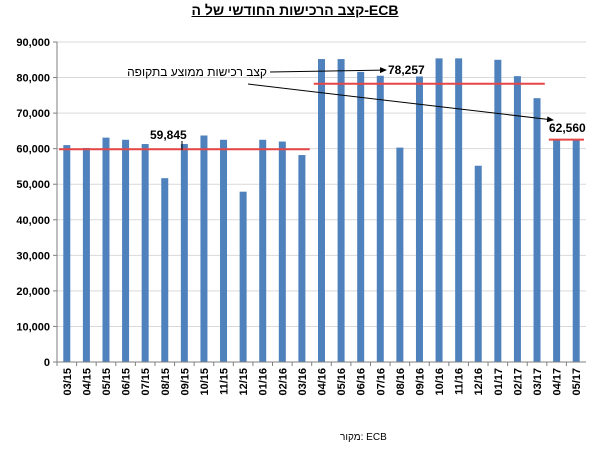 The width and height of the screenshot is (590, 452). What do you see at coordinates (68, 382) in the screenshot?
I see `x-tick-label: 03/15` at bounding box center [68, 382].